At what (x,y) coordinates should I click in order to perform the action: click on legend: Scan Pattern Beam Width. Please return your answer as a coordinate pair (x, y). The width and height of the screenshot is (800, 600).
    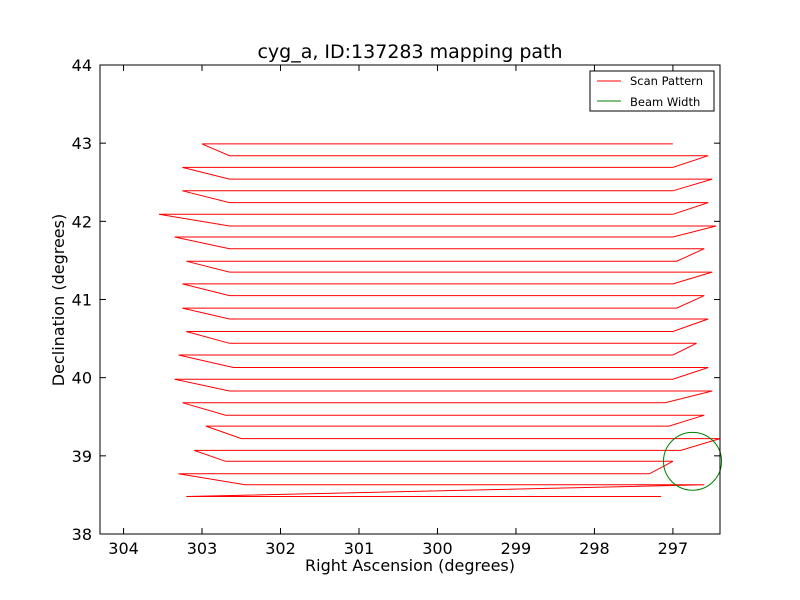
    Looking at the image, I should click on (652, 91).